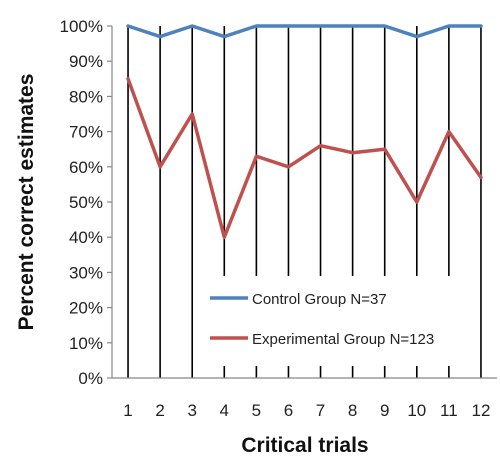  Describe the element at coordinates (319, 299) in the screenshot. I see `legend-label-control: Control Group N=37` at that location.